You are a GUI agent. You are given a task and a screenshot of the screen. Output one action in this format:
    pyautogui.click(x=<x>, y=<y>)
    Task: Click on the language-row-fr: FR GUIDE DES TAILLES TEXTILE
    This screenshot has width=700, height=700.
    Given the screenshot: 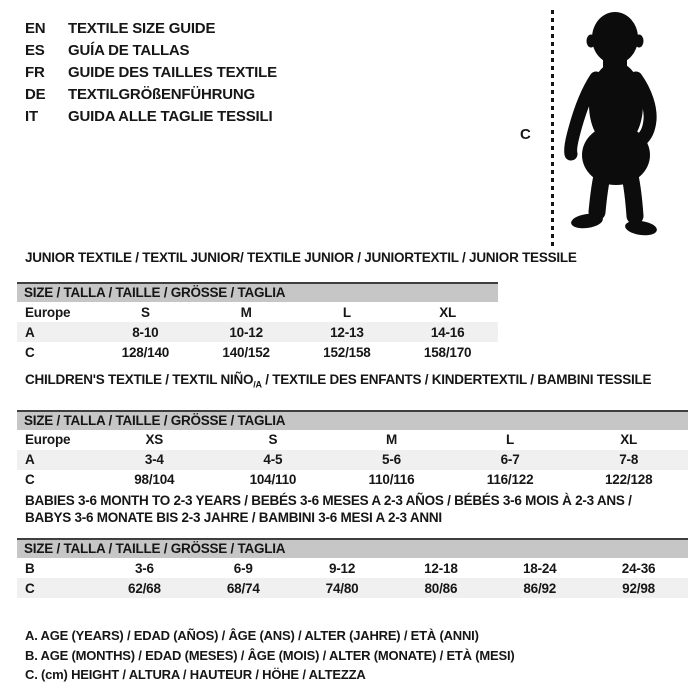 What is the action you would take?
    pyautogui.click(x=151, y=73)
    